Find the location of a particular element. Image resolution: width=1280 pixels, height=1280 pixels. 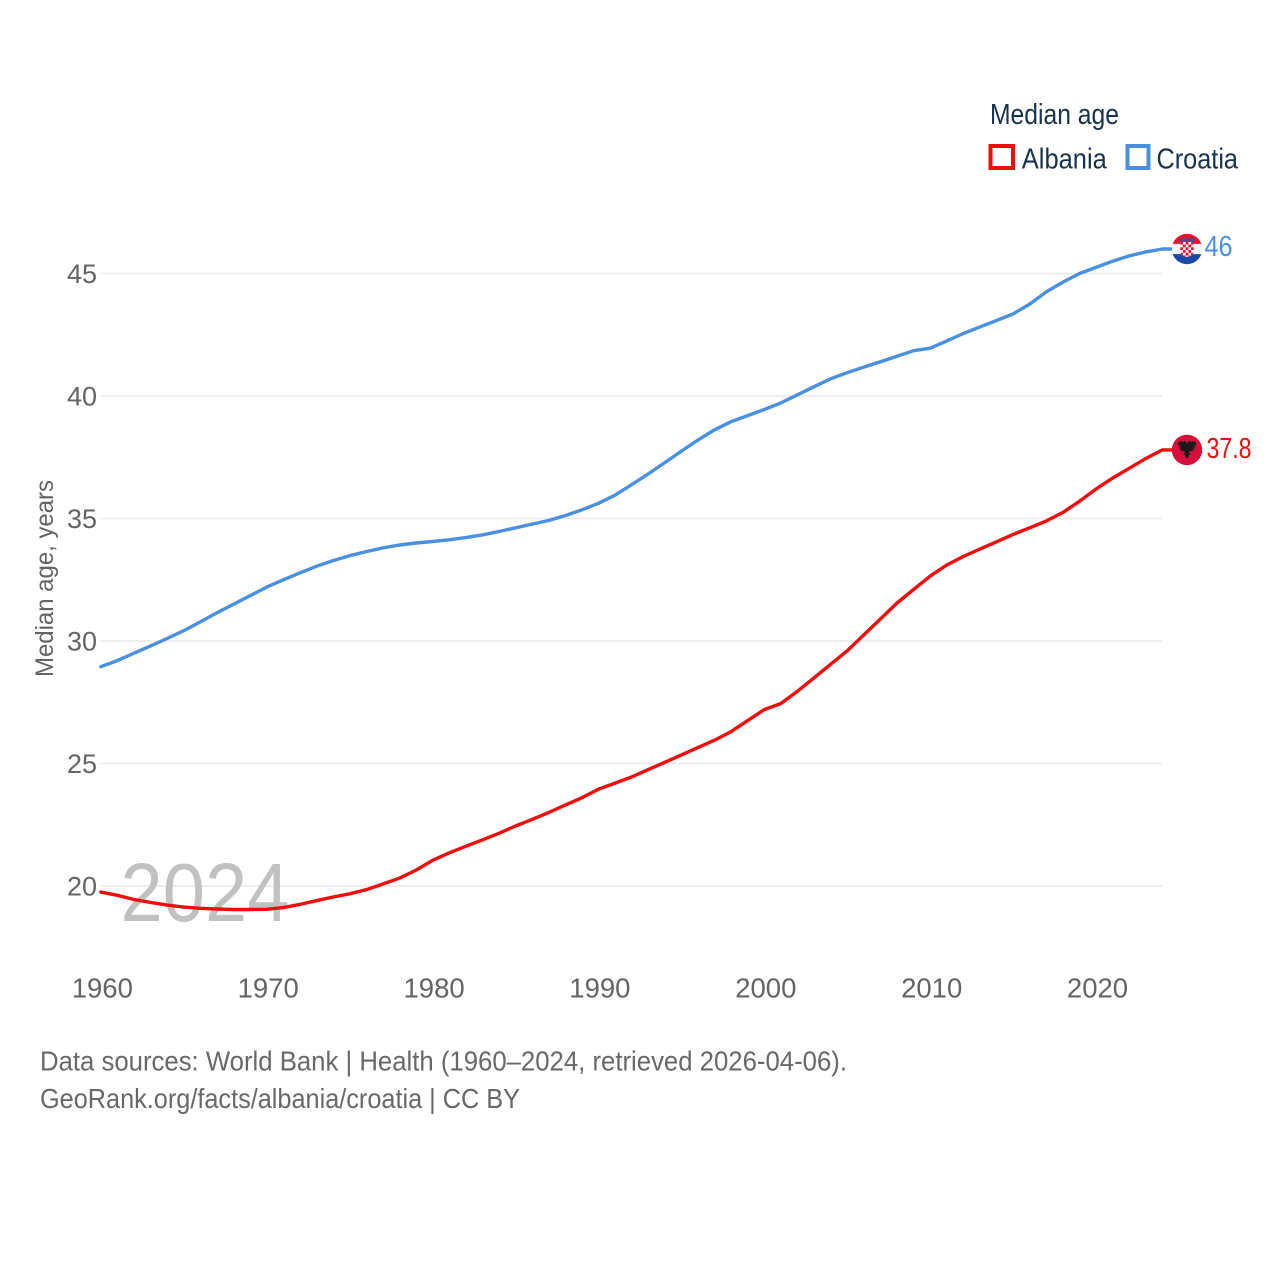

svg-text: 2000 is located at coordinates (765, 988).